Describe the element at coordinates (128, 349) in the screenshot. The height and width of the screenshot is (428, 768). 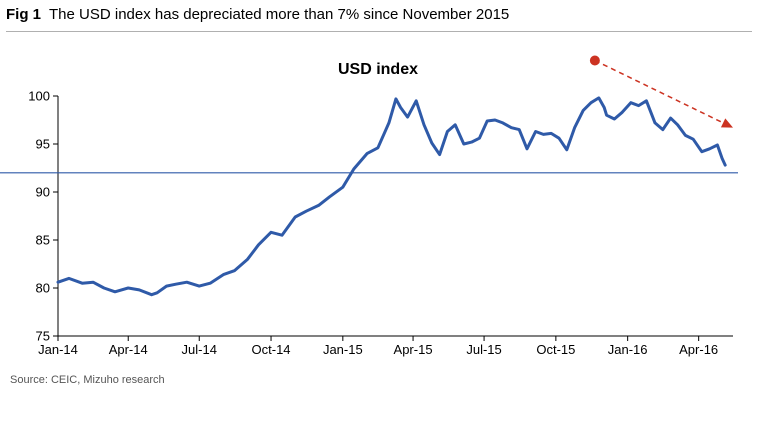
I see `x-tick-label: Apr-14` at that location.